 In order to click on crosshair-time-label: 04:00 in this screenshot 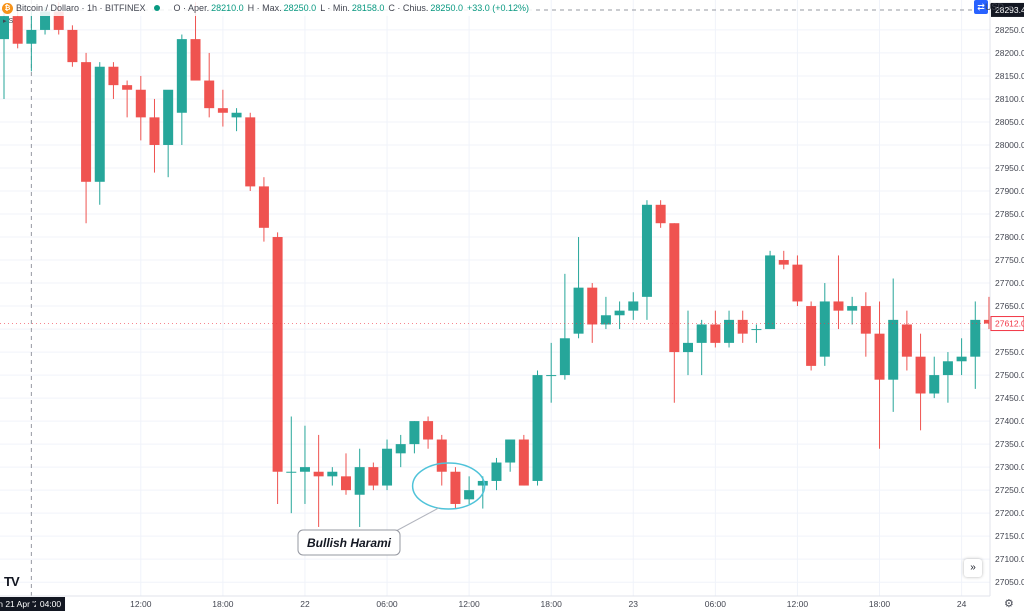, I will do `click(51, 604)`.